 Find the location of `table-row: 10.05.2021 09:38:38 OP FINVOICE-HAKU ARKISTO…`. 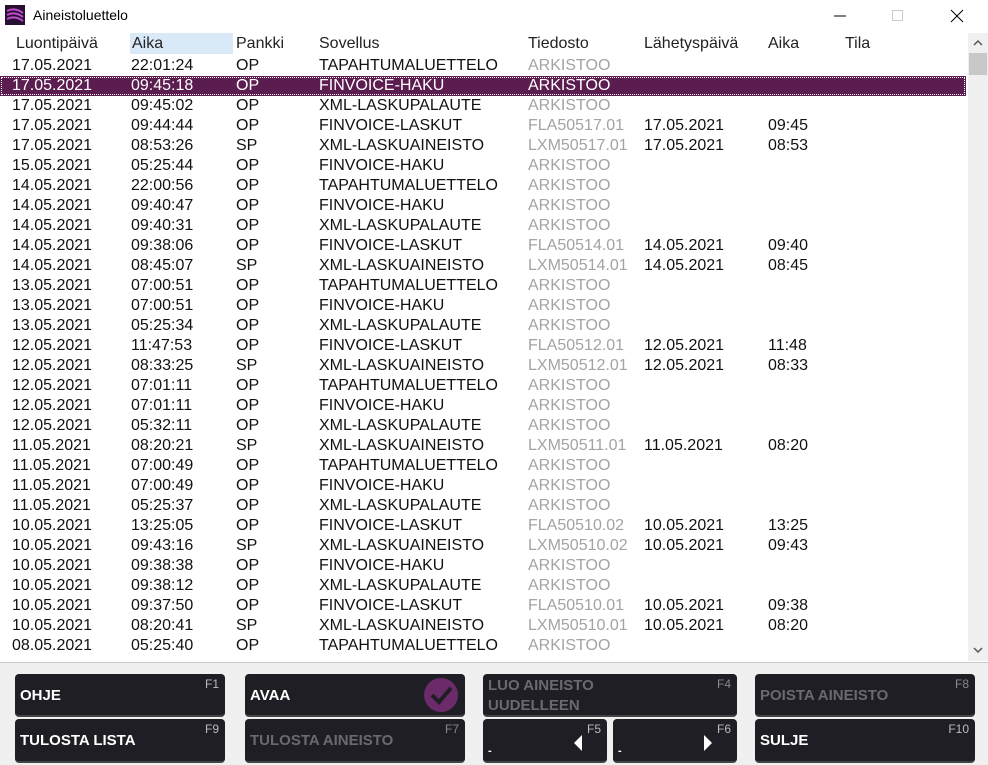

table-row: 10.05.2021 09:38:38 OP FINVOICE-HAKU ARKISTO… is located at coordinates (483, 566).